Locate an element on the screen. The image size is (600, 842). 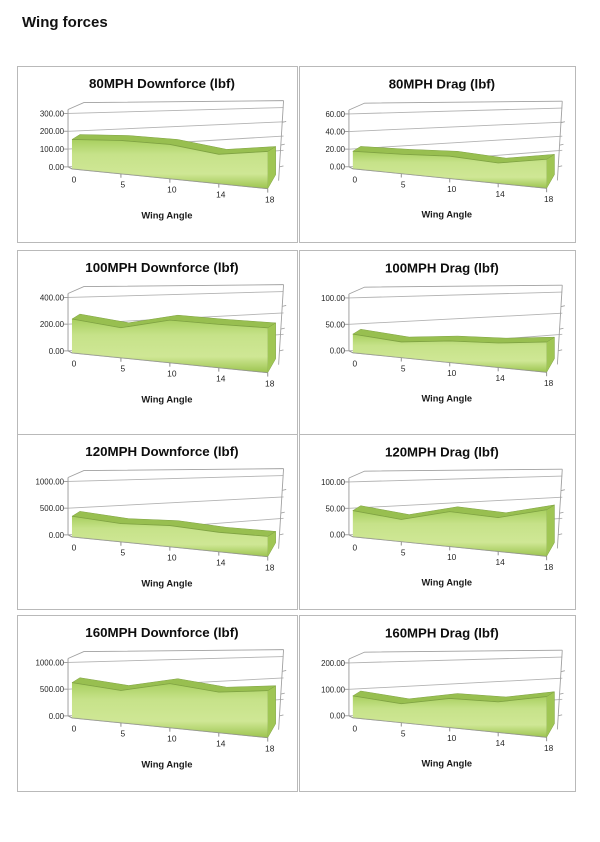
y-axis-tick-label: 400.00 is located at coordinates (52, 297).